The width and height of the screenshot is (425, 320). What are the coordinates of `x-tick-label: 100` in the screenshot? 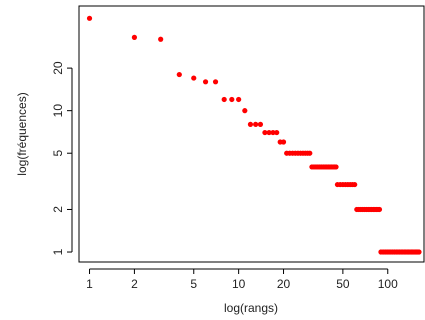 It's located at (388, 284).